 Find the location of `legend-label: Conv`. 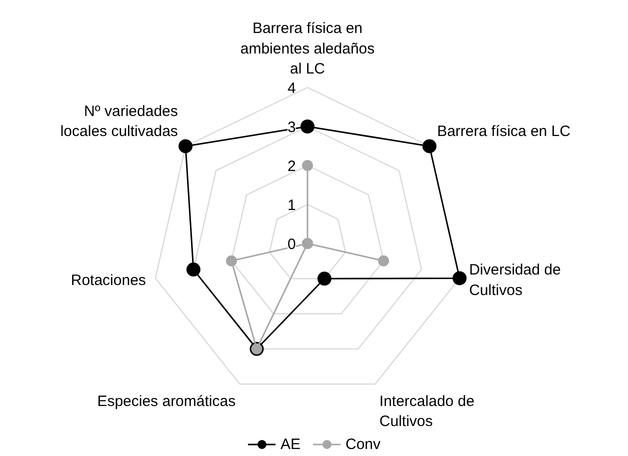

legend-label: Conv is located at coordinates (363, 444).